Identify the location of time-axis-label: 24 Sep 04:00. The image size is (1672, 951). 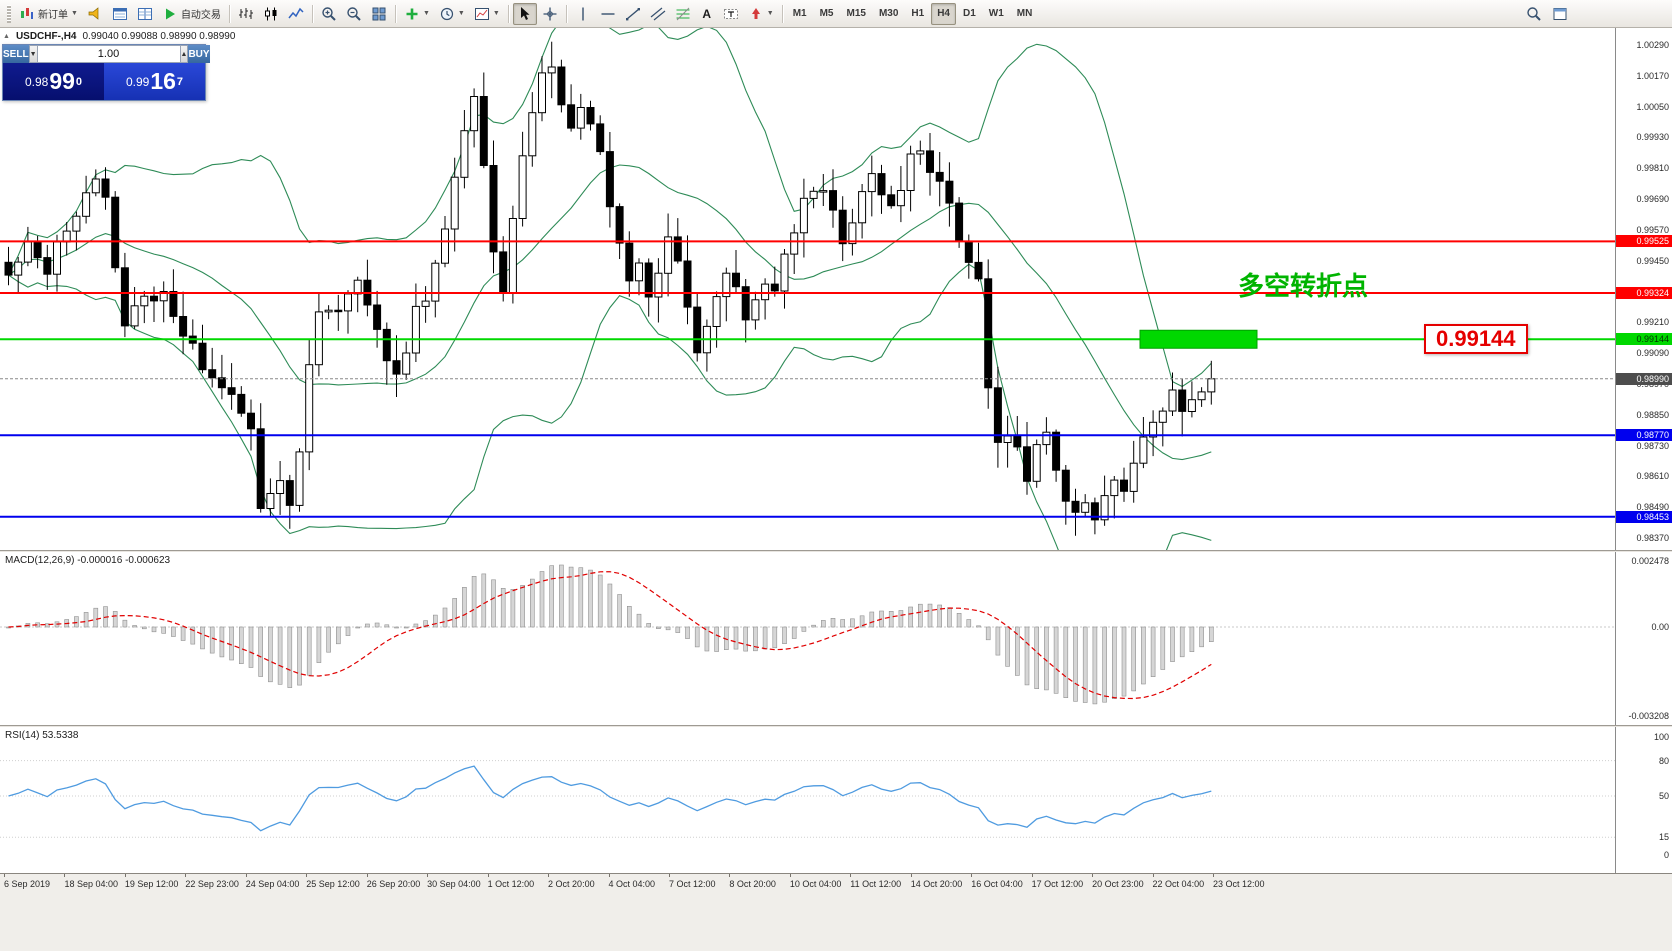
(272, 884).